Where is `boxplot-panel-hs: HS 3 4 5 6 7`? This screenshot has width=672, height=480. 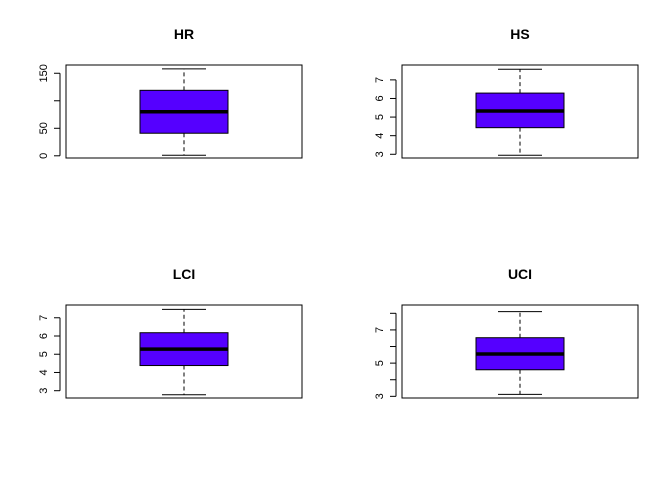 boxplot-panel-hs: HS 3 4 5 6 7 is located at coordinates (506, 92).